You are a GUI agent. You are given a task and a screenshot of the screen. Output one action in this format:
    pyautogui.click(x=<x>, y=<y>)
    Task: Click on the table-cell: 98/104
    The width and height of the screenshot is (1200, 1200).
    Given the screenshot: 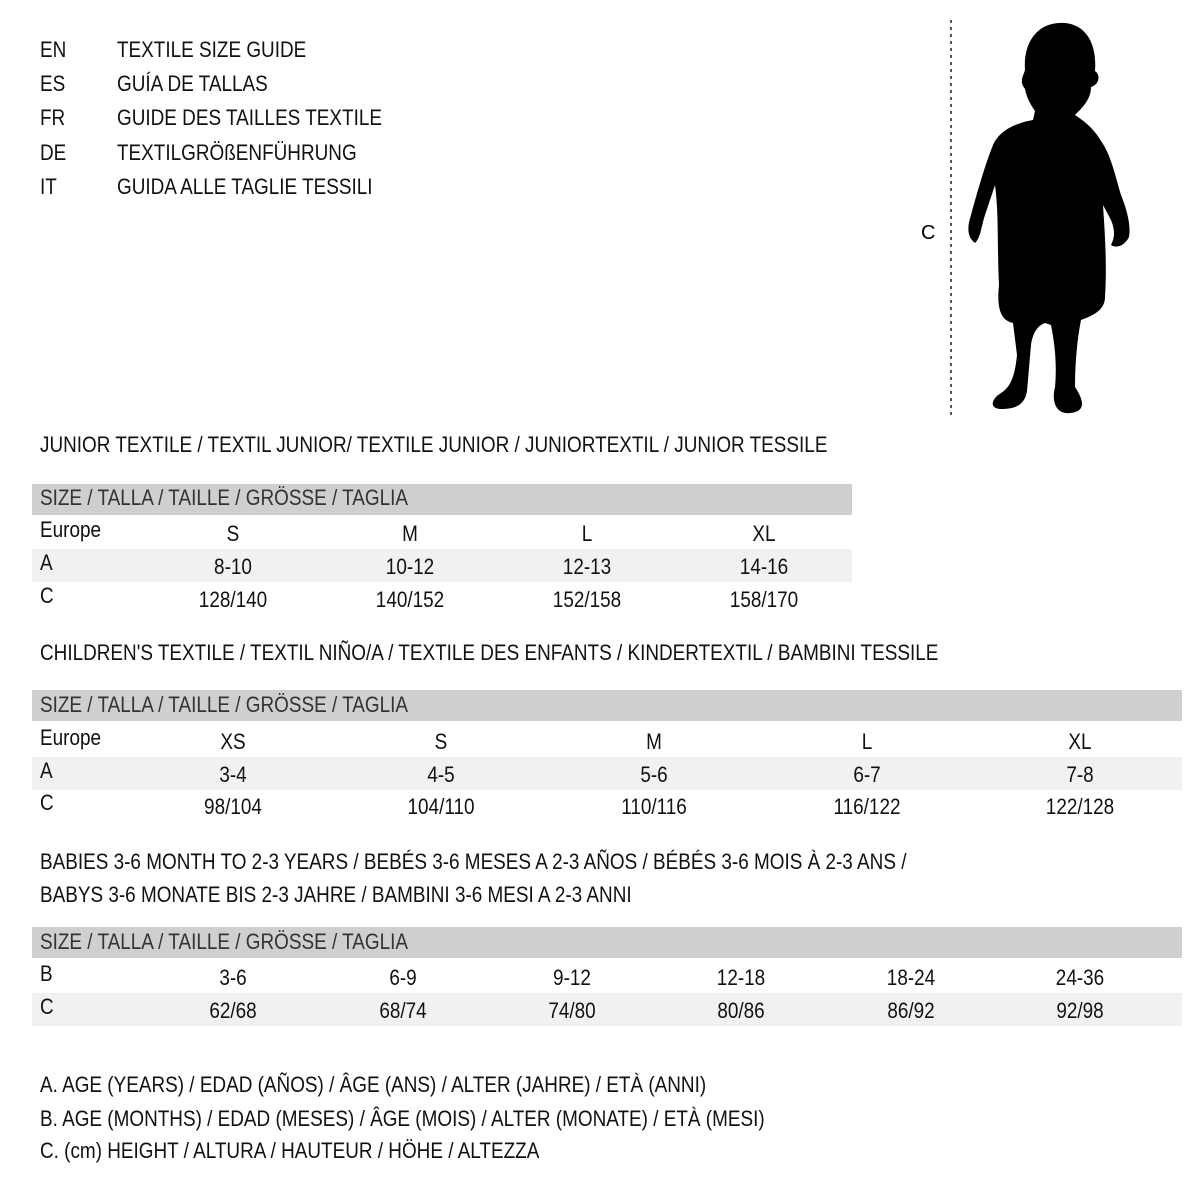 What is the action you would take?
    pyautogui.click(x=233, y=806)
    